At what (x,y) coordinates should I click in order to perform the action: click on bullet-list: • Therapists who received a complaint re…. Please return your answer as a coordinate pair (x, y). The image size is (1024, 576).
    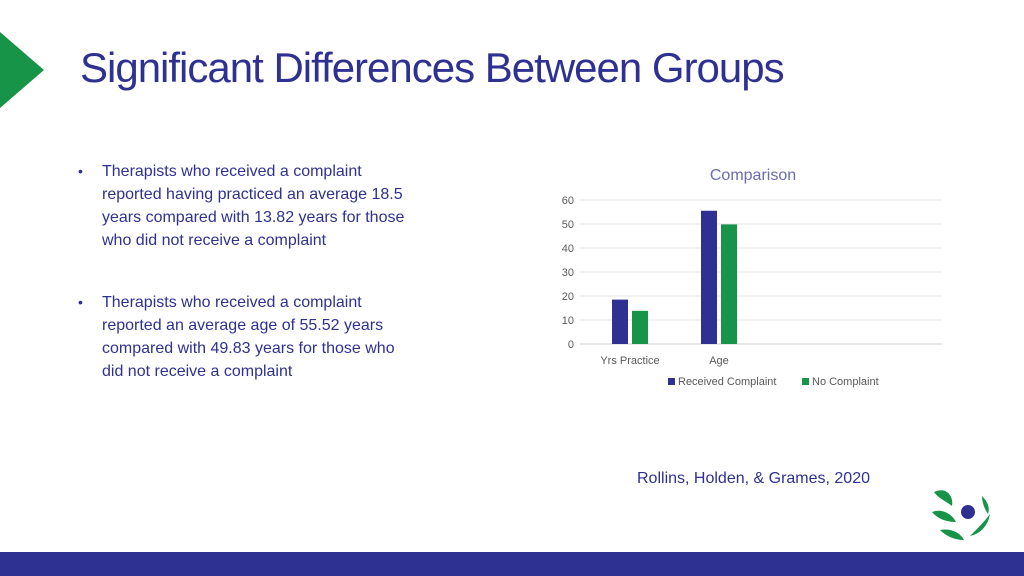
    Looking at the image, I should click on (246, 271).